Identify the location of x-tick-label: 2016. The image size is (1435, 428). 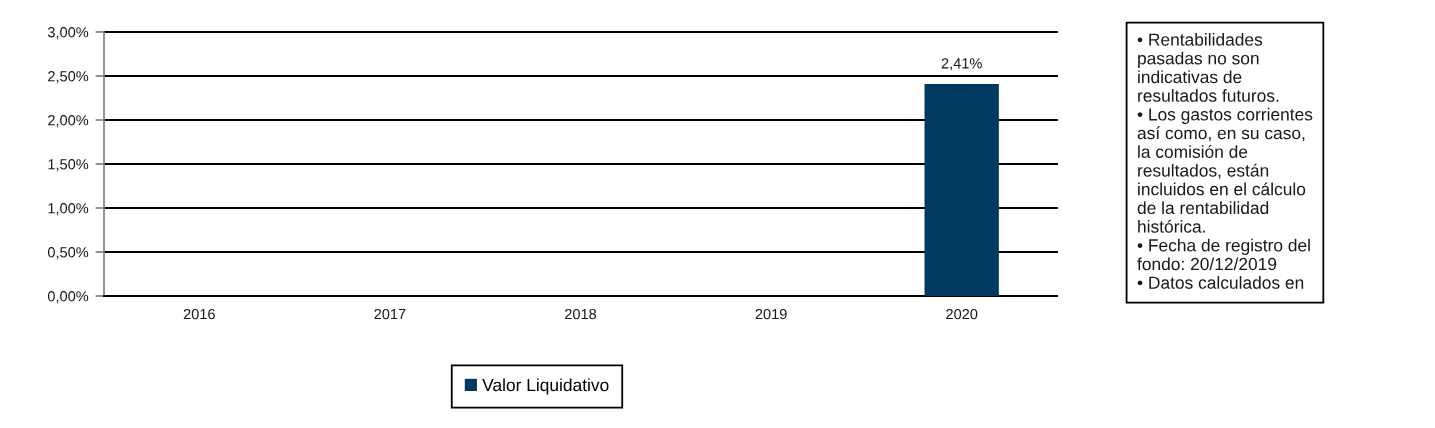
(199, 314).